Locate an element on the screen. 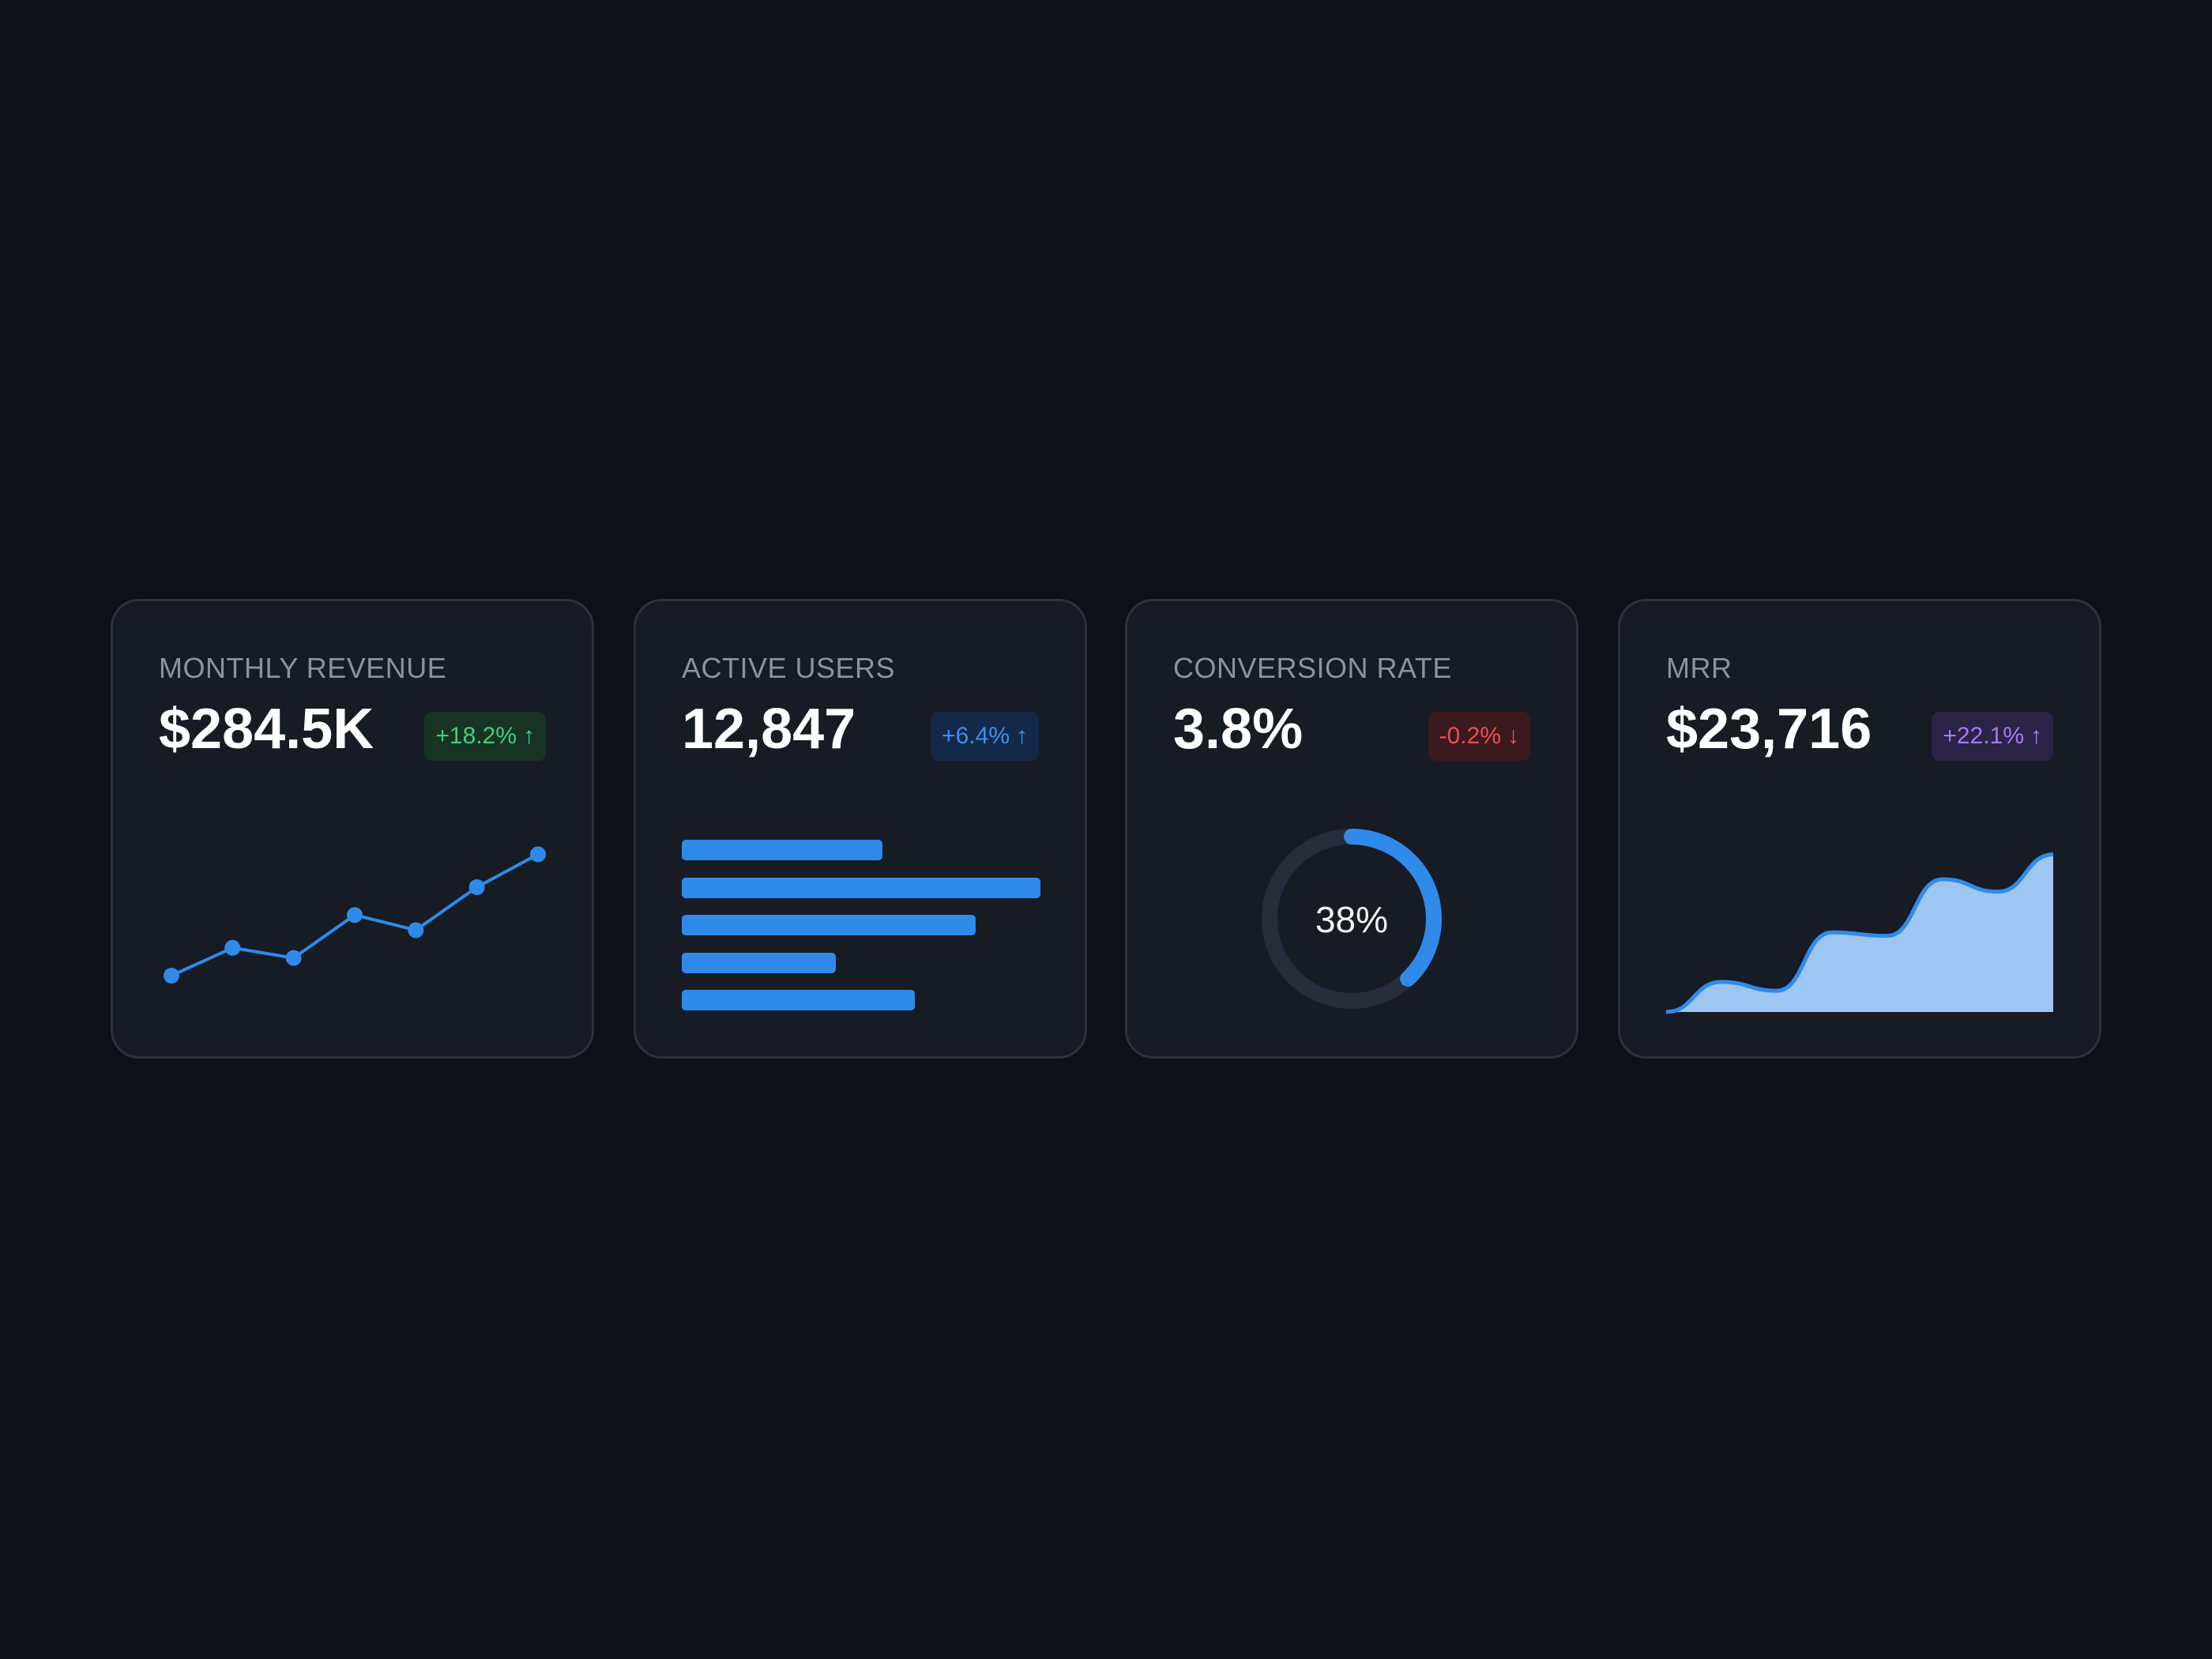  card-title: CONVERSION RATE is located at coordinates (1313, 668).